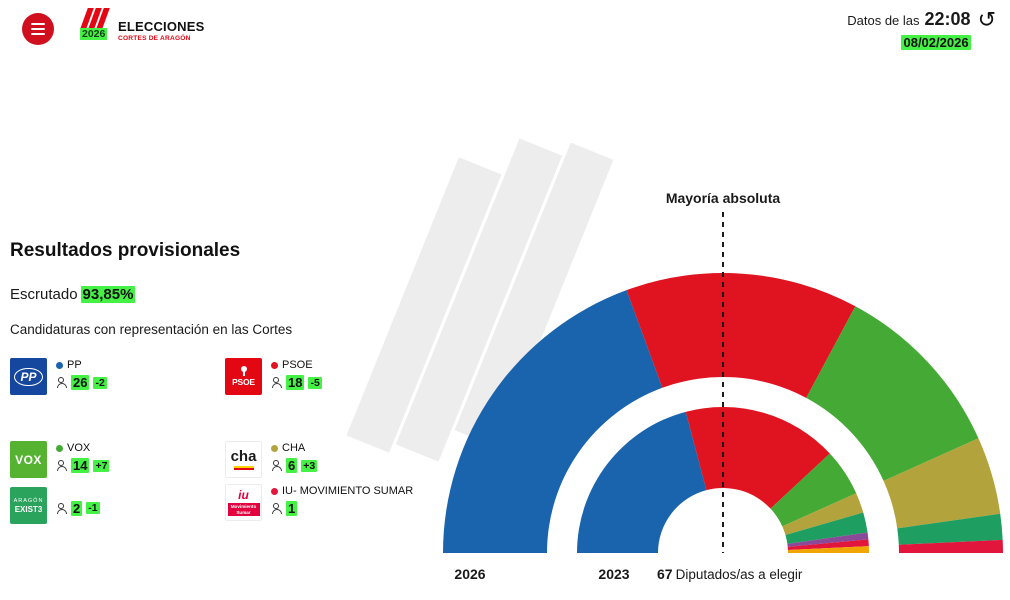 The height and width of the screenshot is (600, 1010). What do you see at coordinates (225, 294) in the screenshot?
I see `scrutinized-line: Escrutado 93,85%` at bounding box center [225, 294].